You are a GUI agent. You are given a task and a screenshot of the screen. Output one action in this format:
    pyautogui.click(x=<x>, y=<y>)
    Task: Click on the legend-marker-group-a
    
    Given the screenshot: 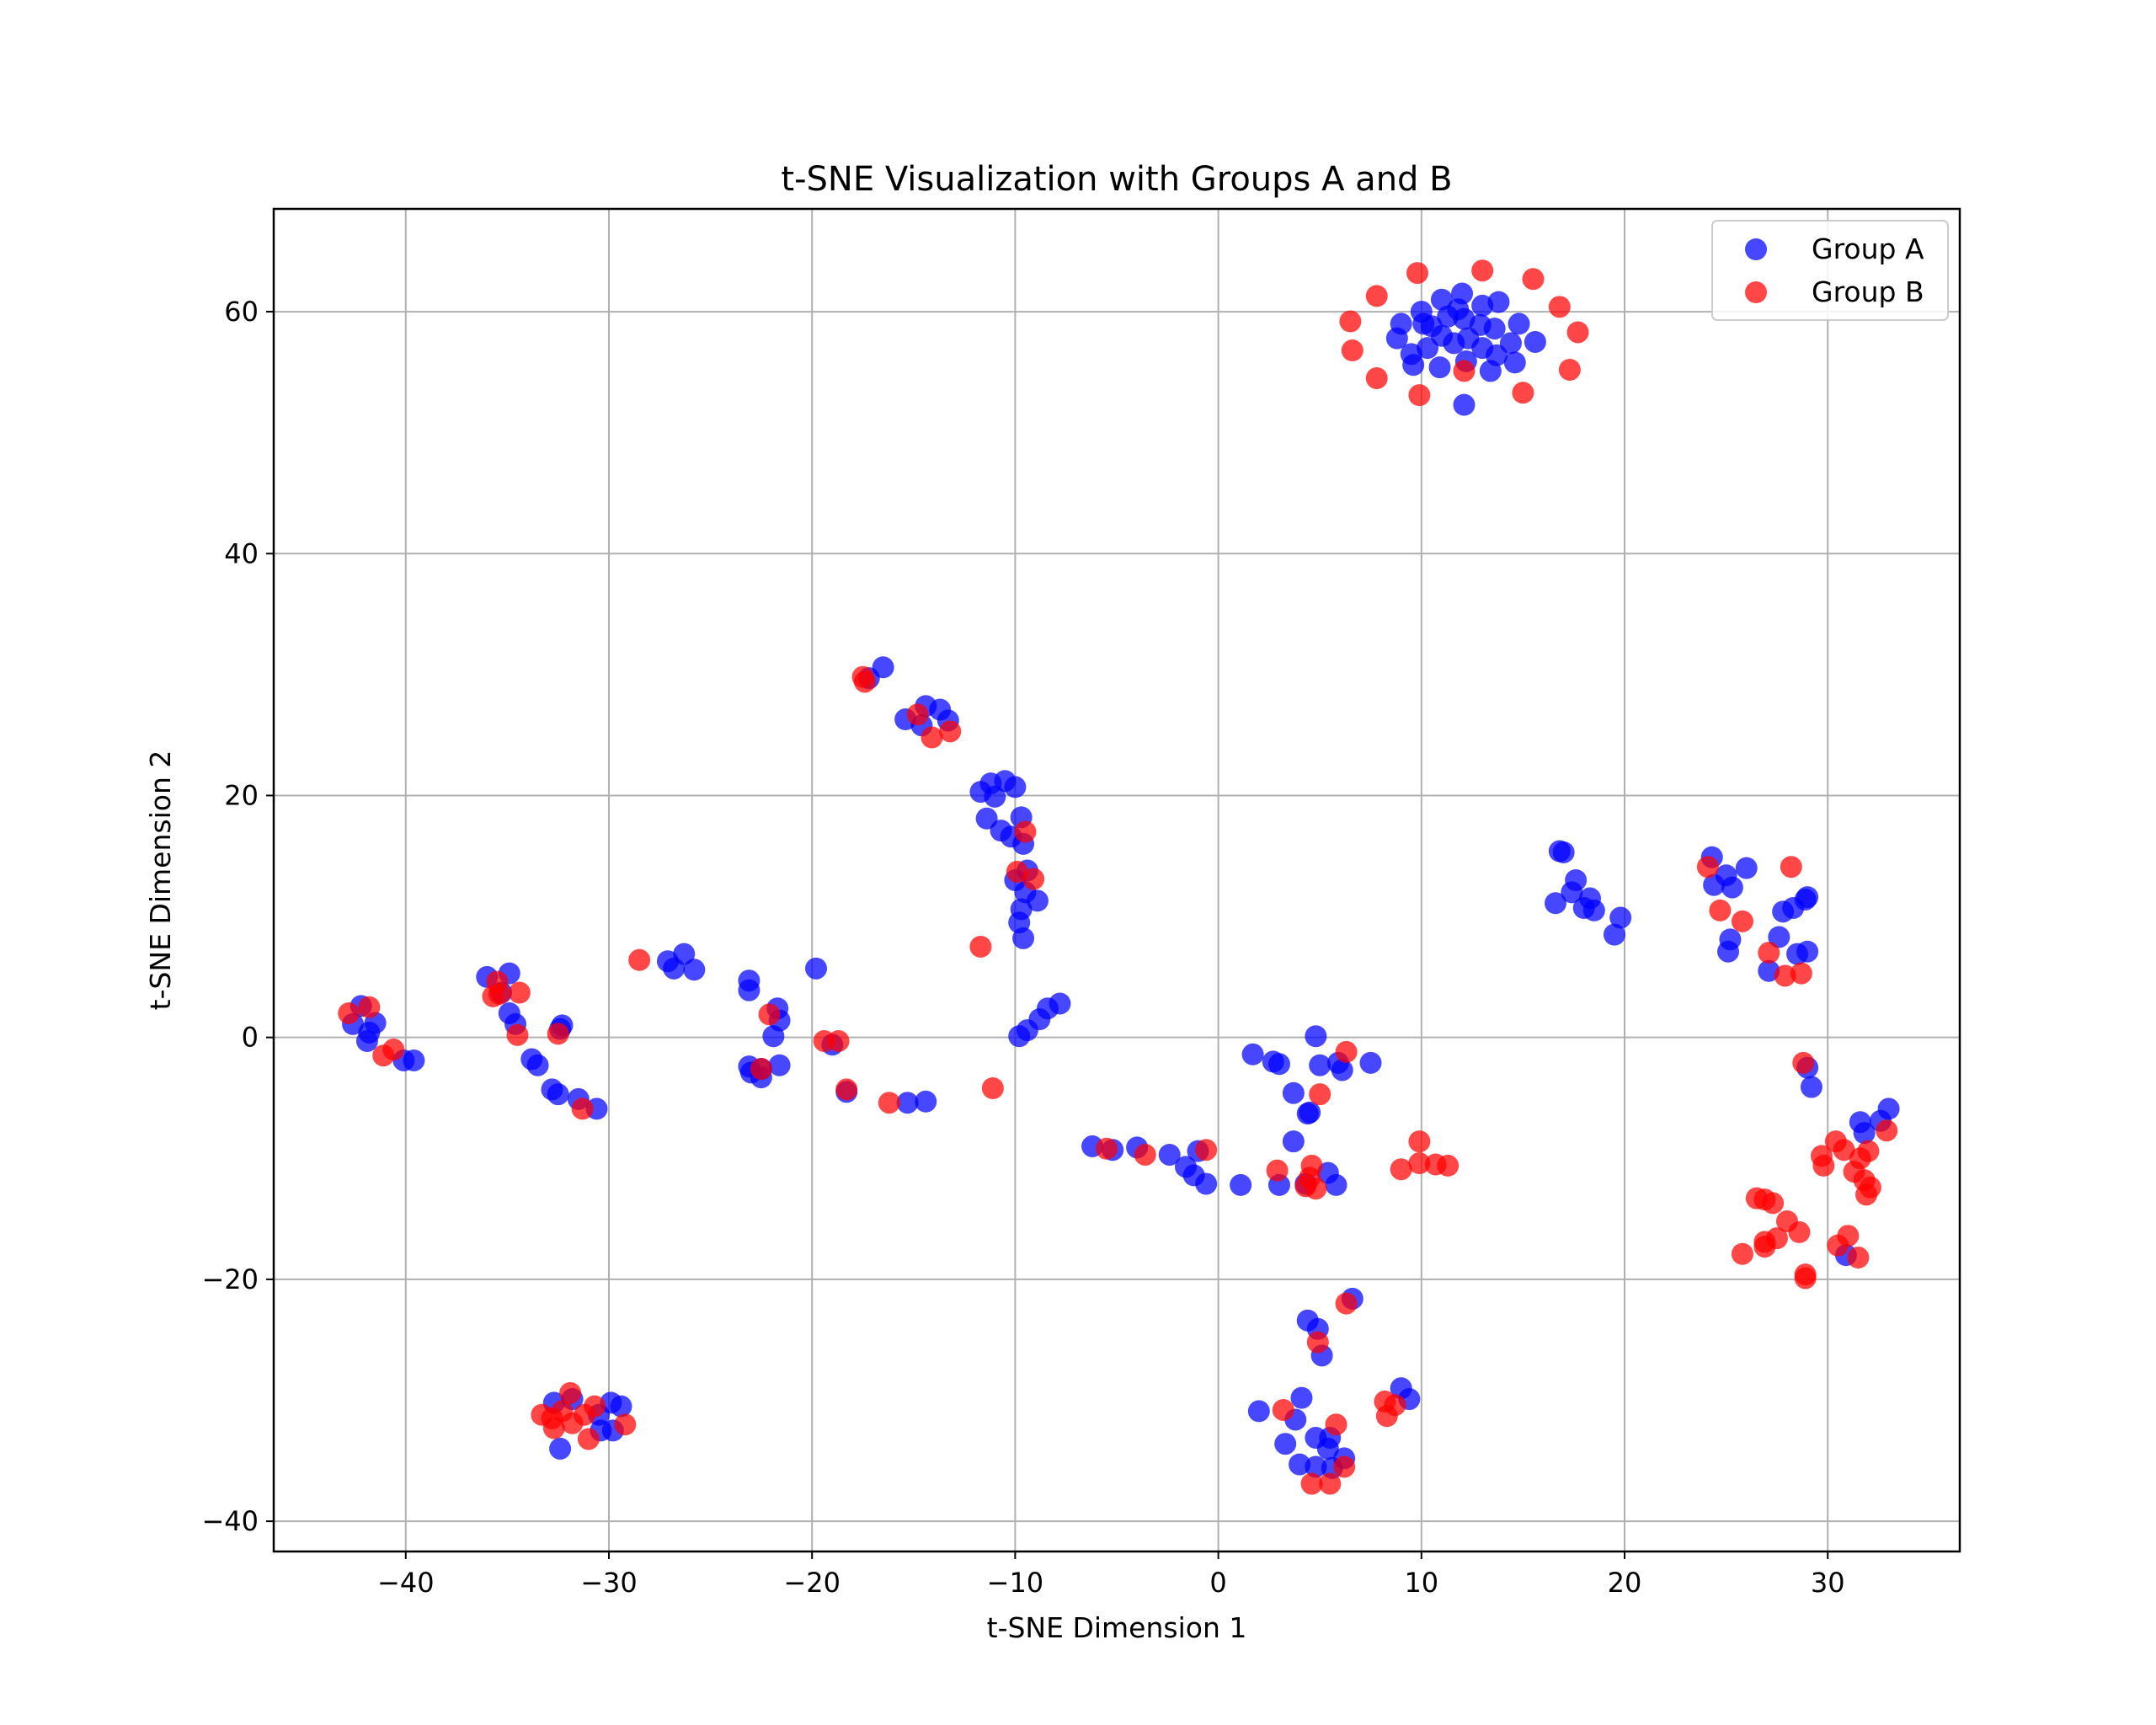 What is the action you would take?
    pyautogui.click(x=1756, y=249)
    